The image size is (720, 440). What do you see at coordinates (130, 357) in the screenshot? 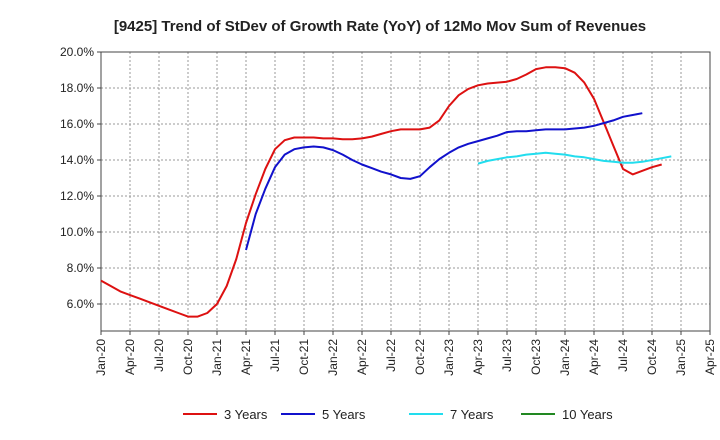
I see `x-tick-label: Apr-20` at bounding box center [130, 357].